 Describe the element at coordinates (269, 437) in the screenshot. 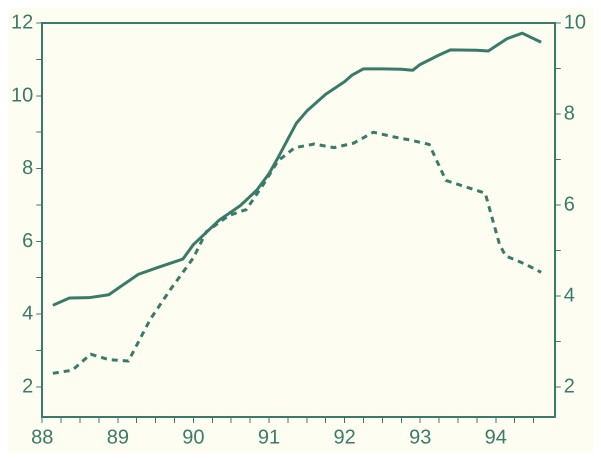

I see `x-tick-label: 91` at that location.